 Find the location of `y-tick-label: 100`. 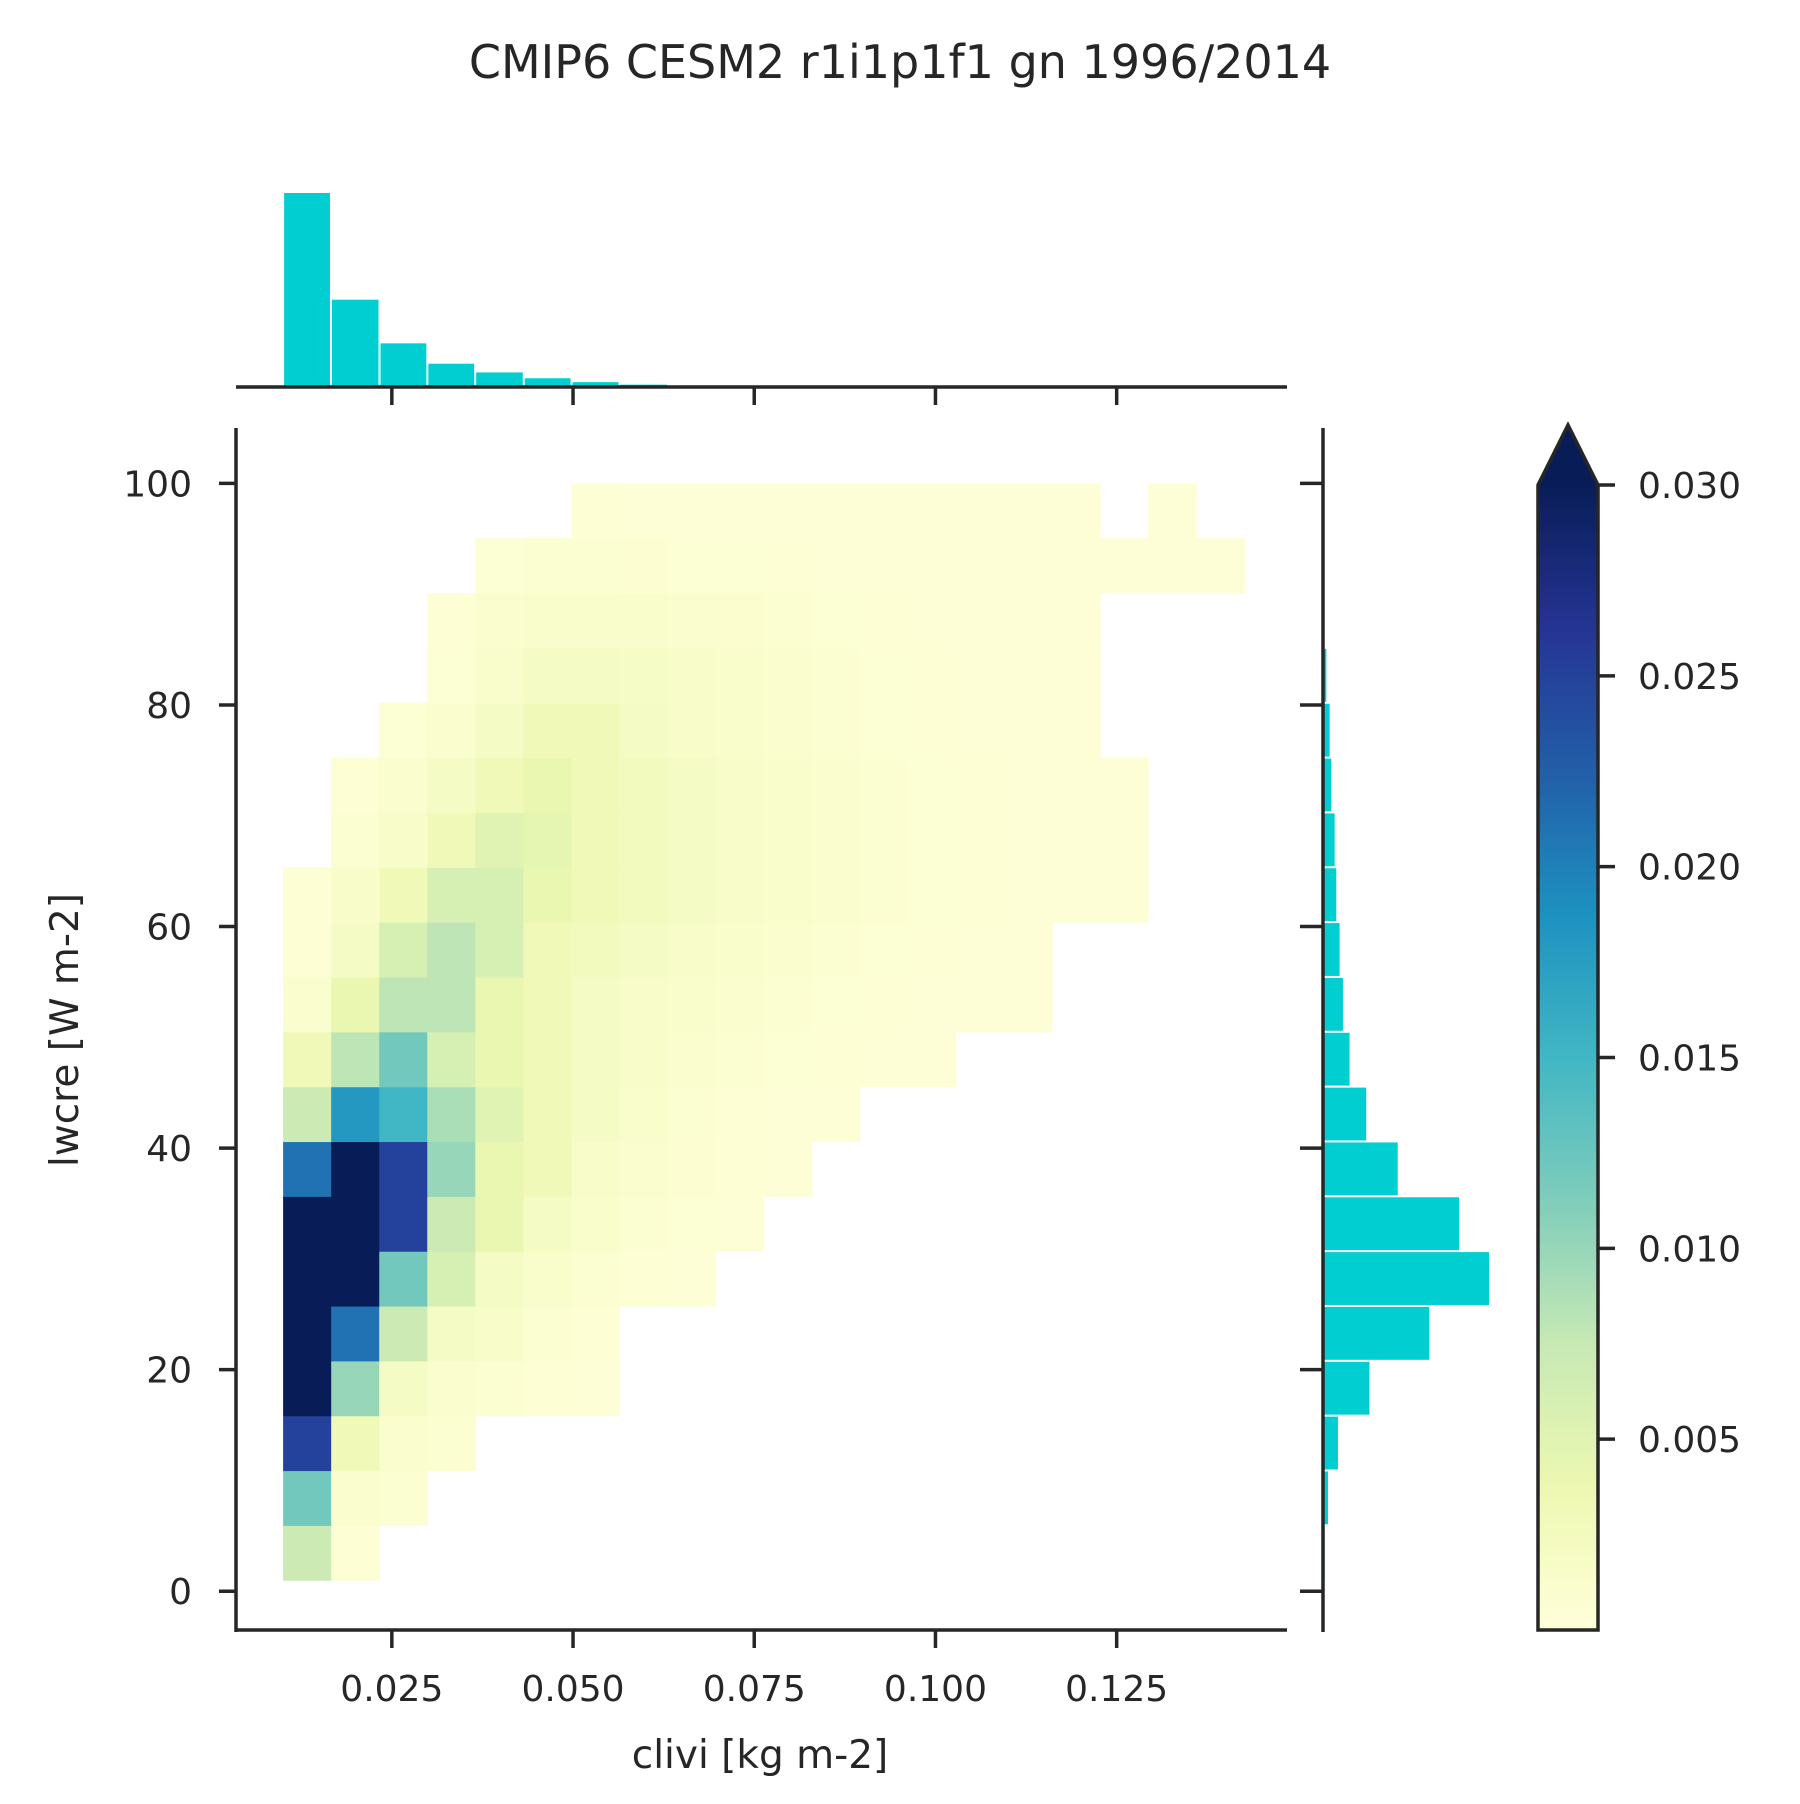

y-tick-label: 100 is located at coordinates (157, 484).